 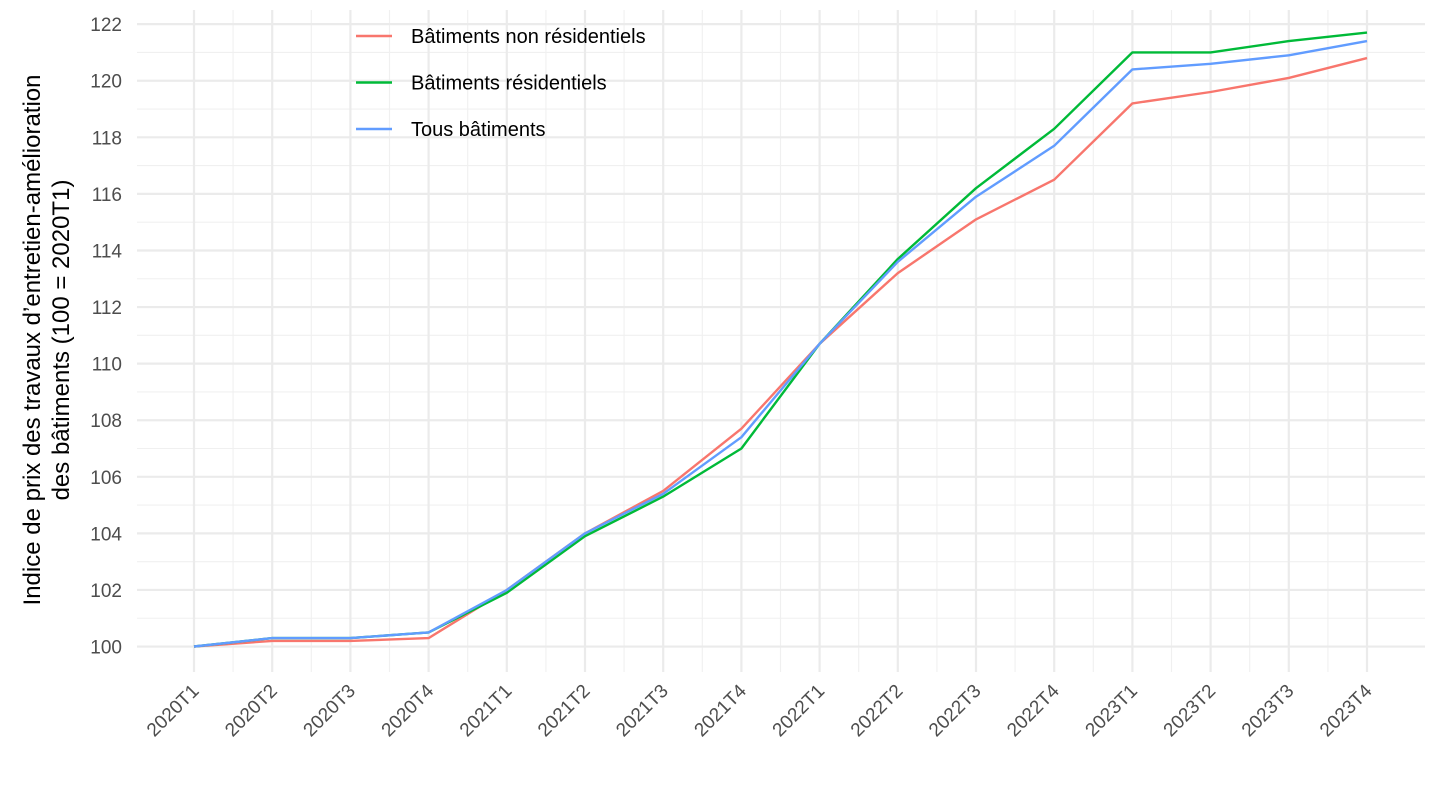 What do you see at coordinates (528, 37) in the screenshot?
I see `legend-label-1: Bâtiments non résidentiels` at bounding box center [528, 37].